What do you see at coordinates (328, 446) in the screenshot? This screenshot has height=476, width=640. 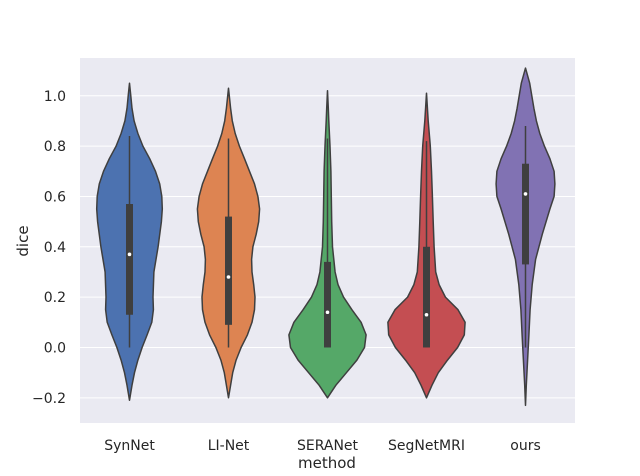 I see `x-tick-label: SERANet` at bounding box center [328, 446].